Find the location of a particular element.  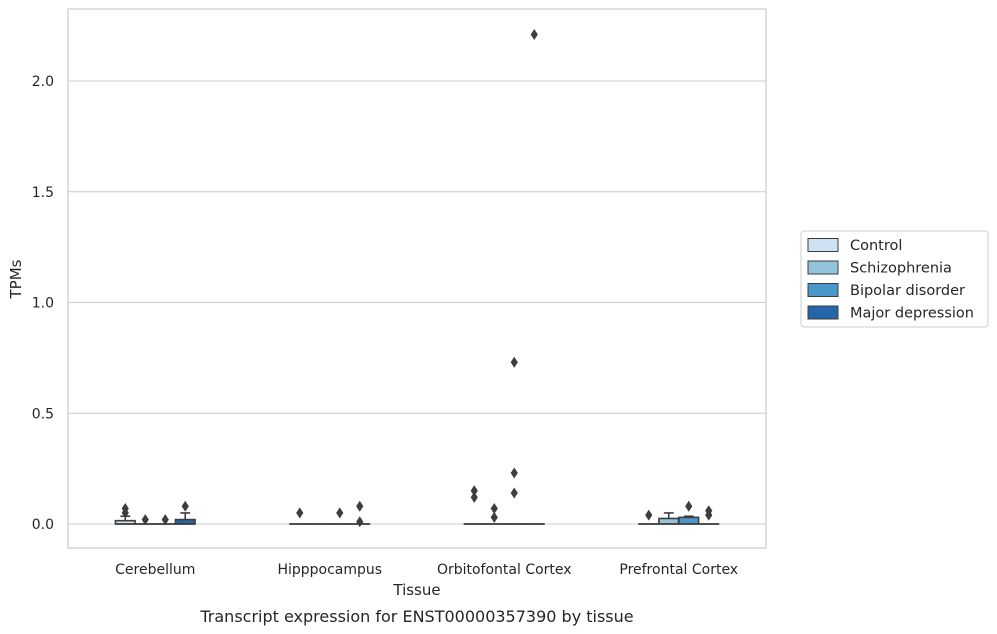

legend-label: Bipolar disorder is located at coordinates (907, 291).